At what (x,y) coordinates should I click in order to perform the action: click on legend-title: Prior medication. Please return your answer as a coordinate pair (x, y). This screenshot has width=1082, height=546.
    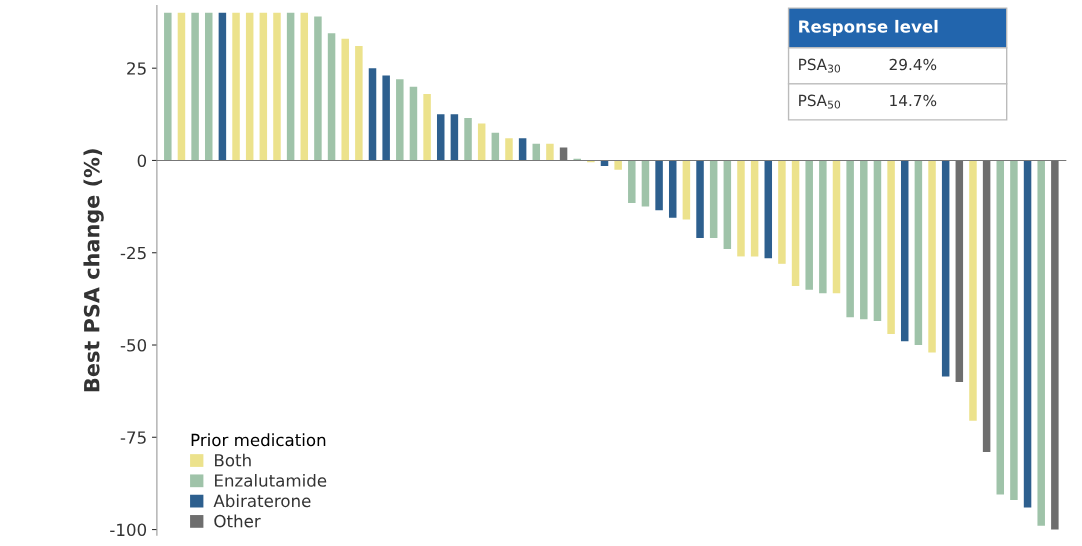
    Looking at the image, I should click on (258, 440).